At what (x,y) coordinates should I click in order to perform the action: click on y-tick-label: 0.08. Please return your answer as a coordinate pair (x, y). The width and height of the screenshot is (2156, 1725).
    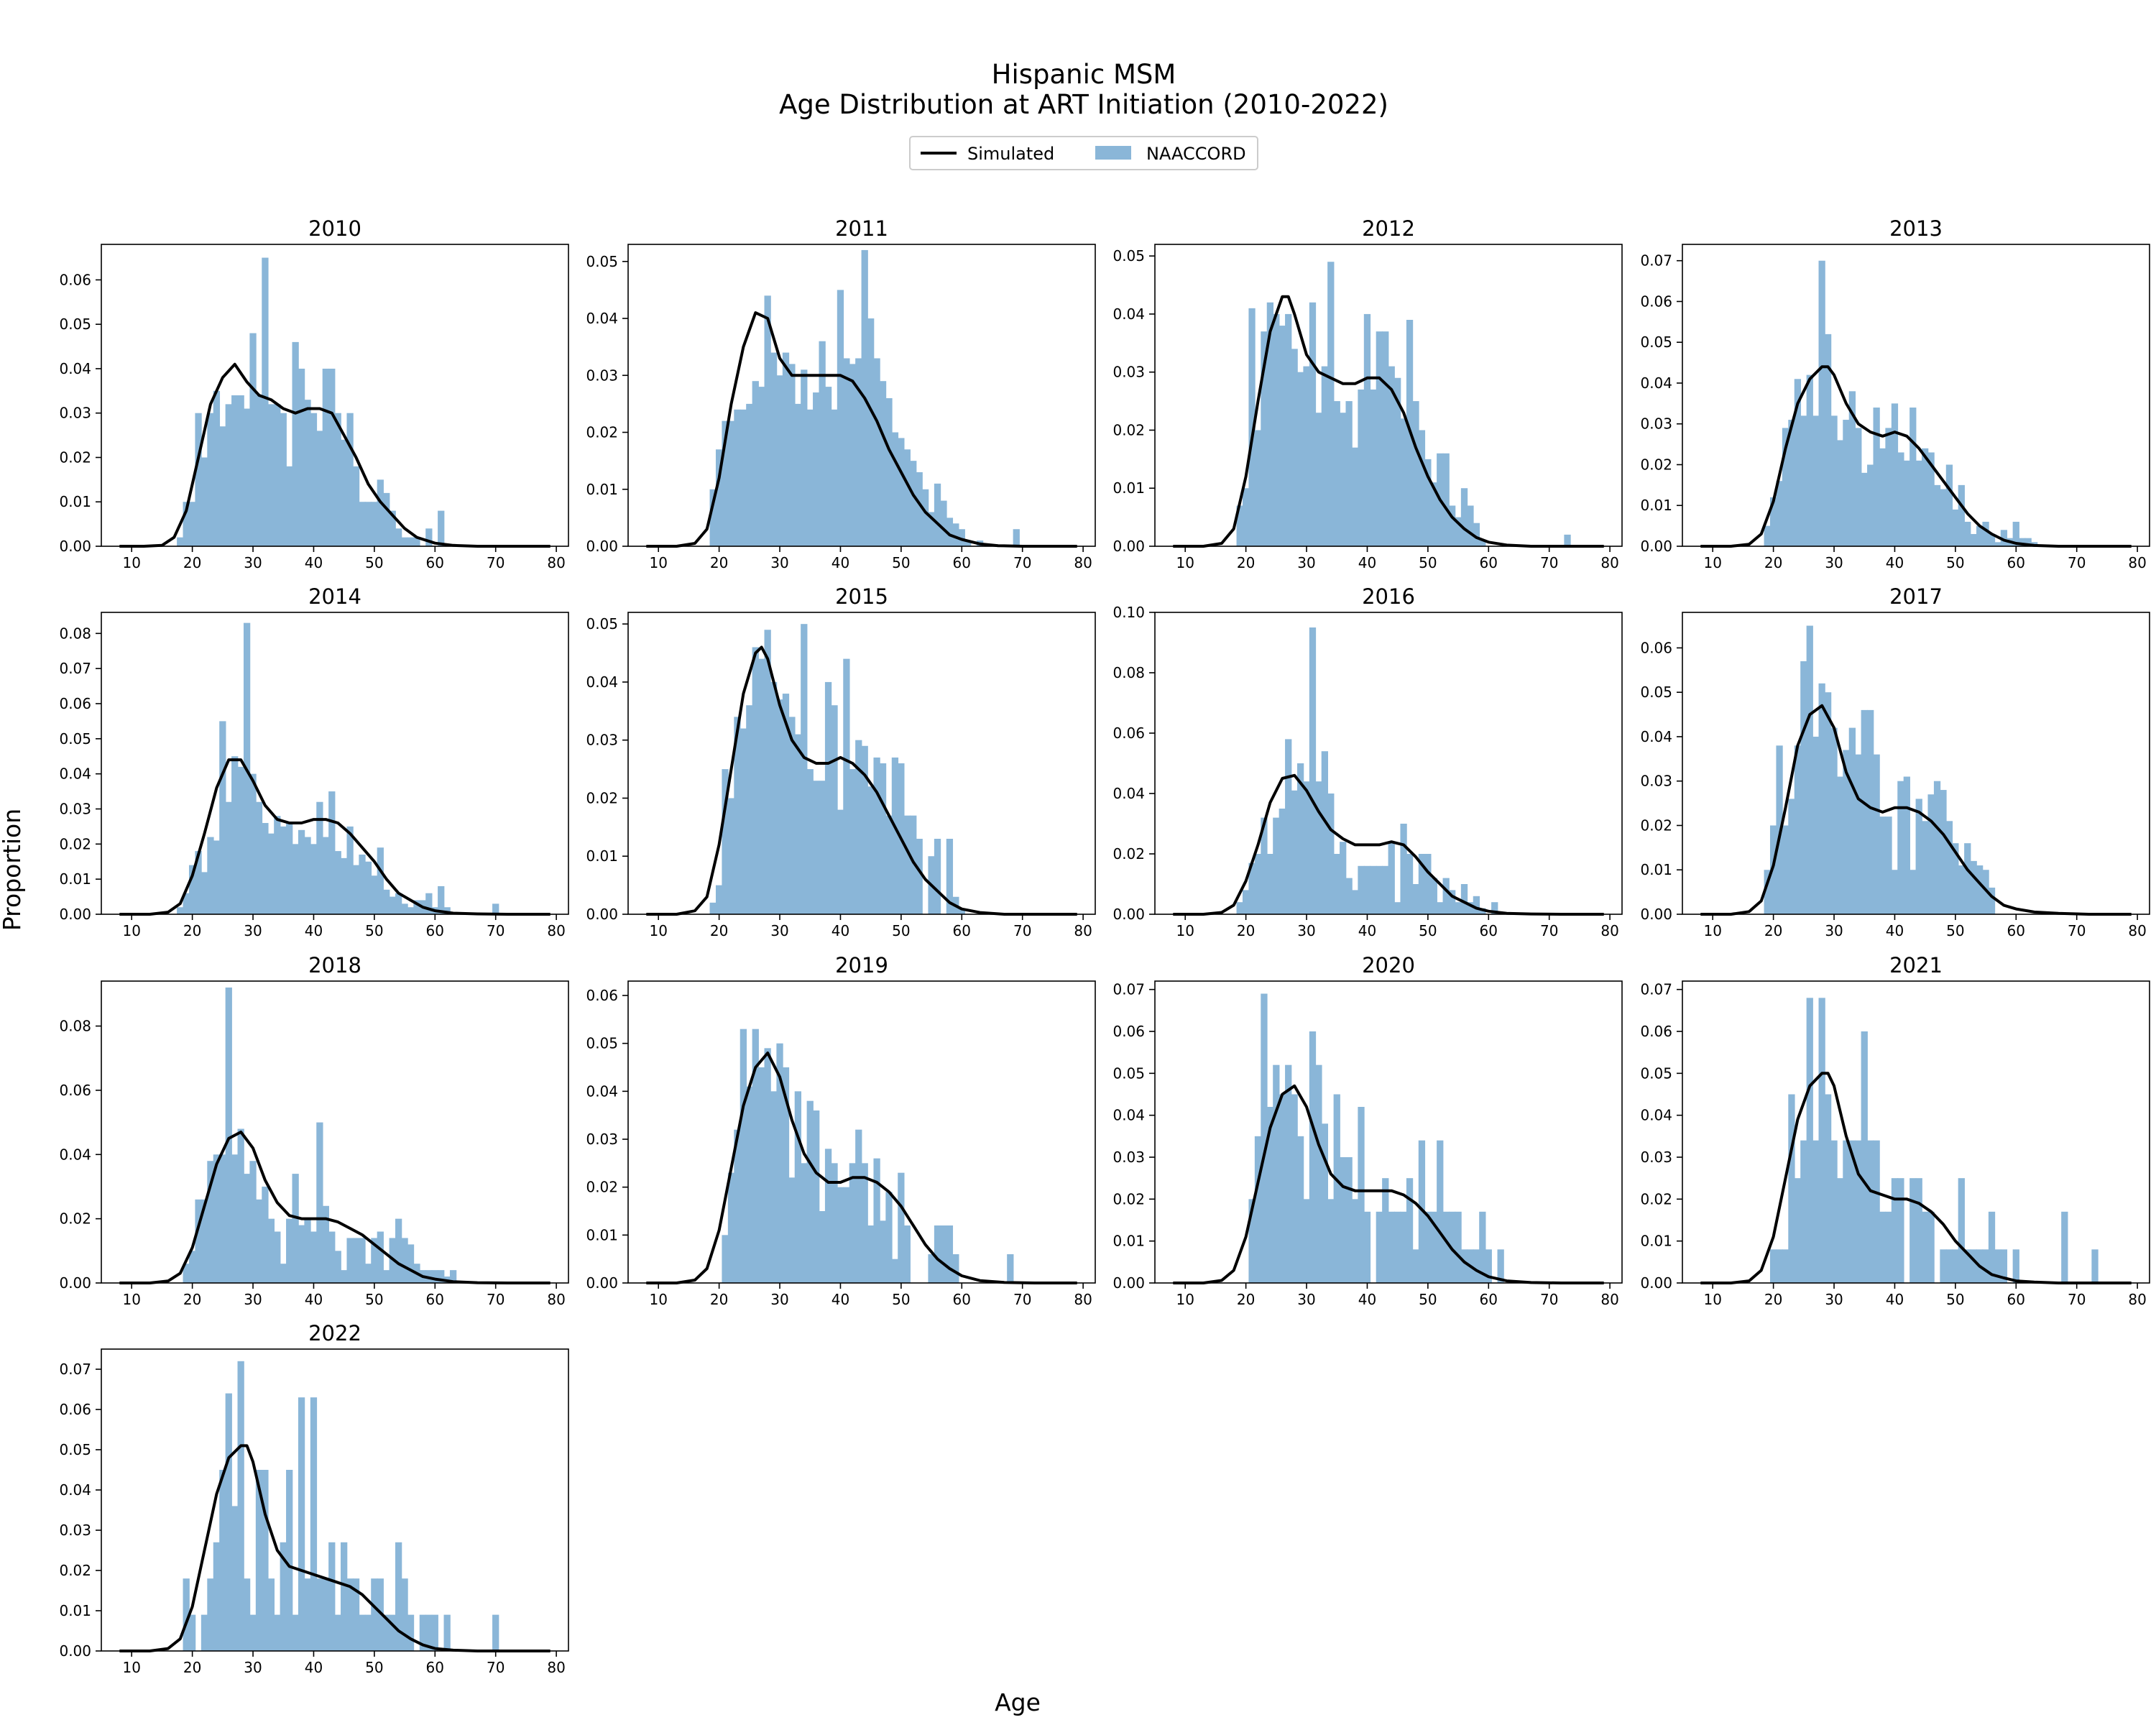
    Looking at the image, I should click on (75, 1026).